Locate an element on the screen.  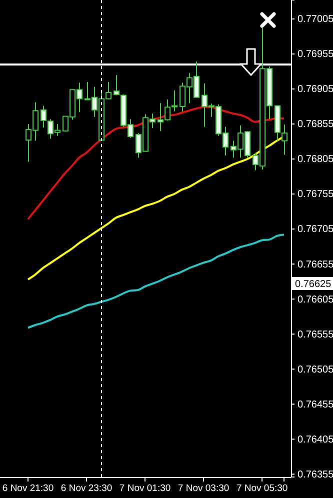
x-tick-label: 6 Nov 21:30 is located at coordinates (28, 488).